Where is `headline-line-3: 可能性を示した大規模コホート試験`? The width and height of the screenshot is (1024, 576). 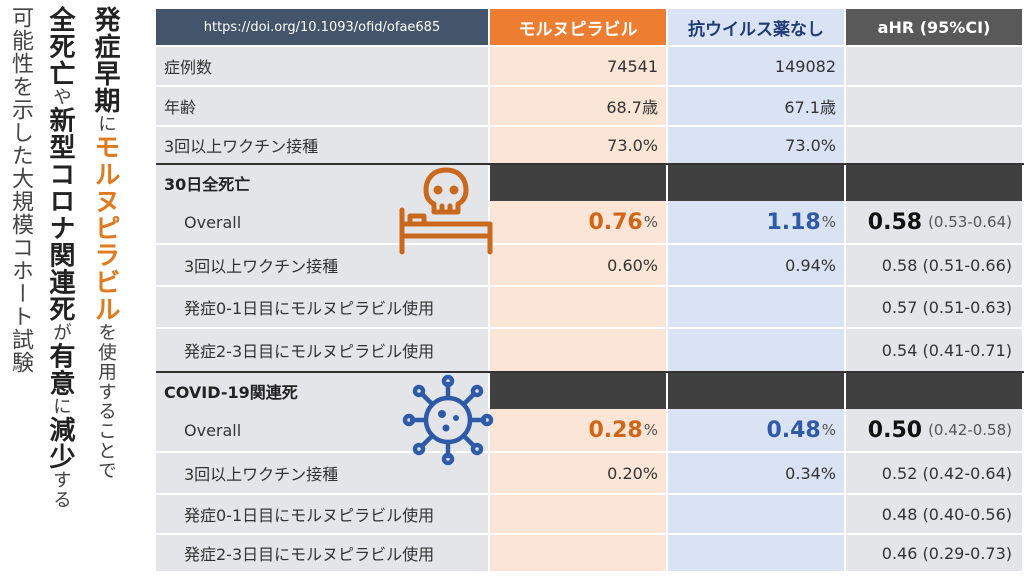
headline-line-3: 可能性を示した大規模コホート試験 is located at coordinates (20, 190).